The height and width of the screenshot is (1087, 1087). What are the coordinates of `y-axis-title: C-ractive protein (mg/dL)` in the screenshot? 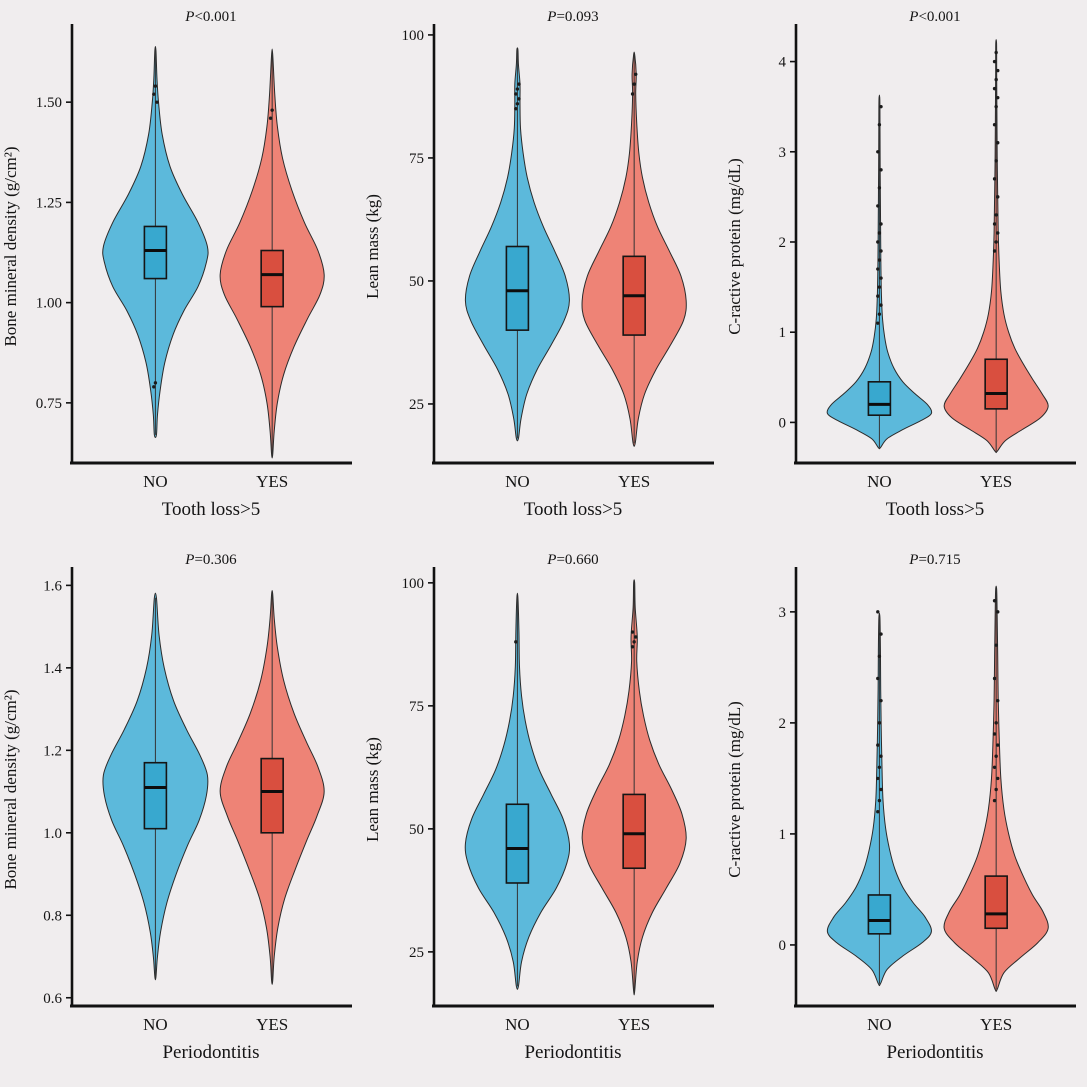 It's located at (734, 246).